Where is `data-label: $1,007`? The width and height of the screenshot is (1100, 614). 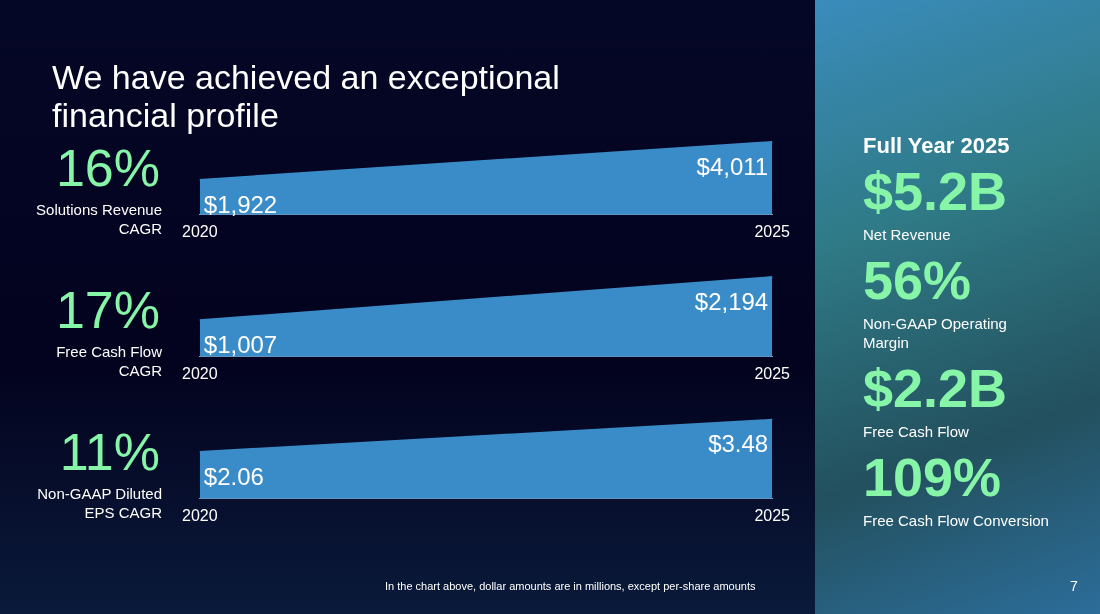
data-label: $1,007 is located at coordinates (240, 344).